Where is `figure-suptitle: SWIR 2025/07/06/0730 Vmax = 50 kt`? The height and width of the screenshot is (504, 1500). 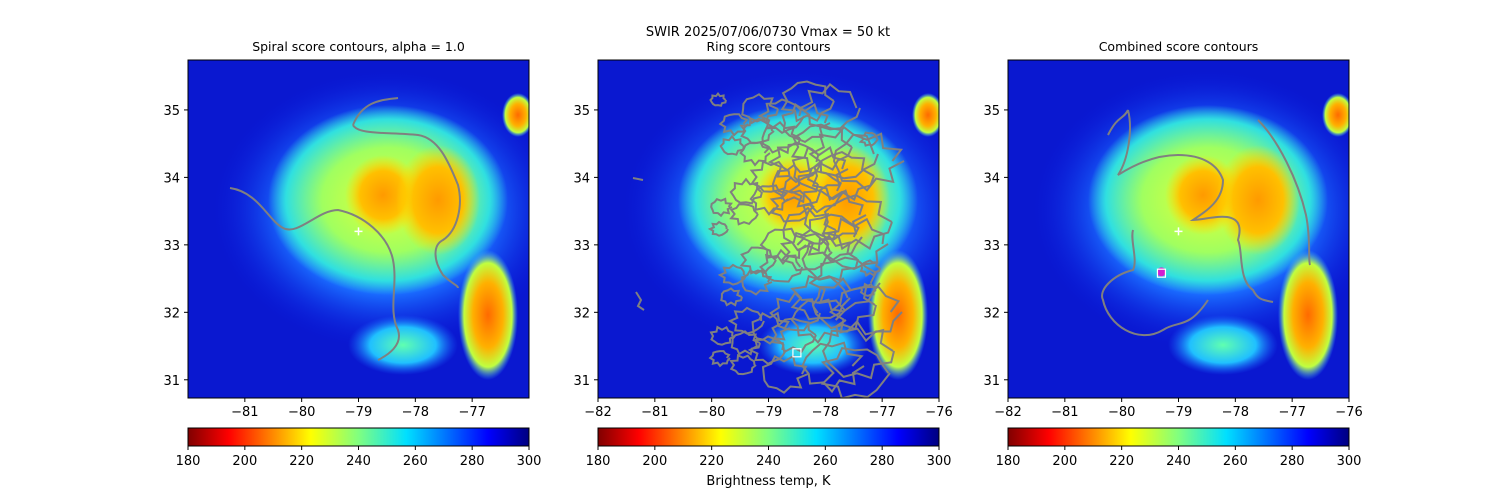 figure-suptitle: SWIR 2025/07/06/0730 Vmax = 50 kt is located at coordinates (768, 32).